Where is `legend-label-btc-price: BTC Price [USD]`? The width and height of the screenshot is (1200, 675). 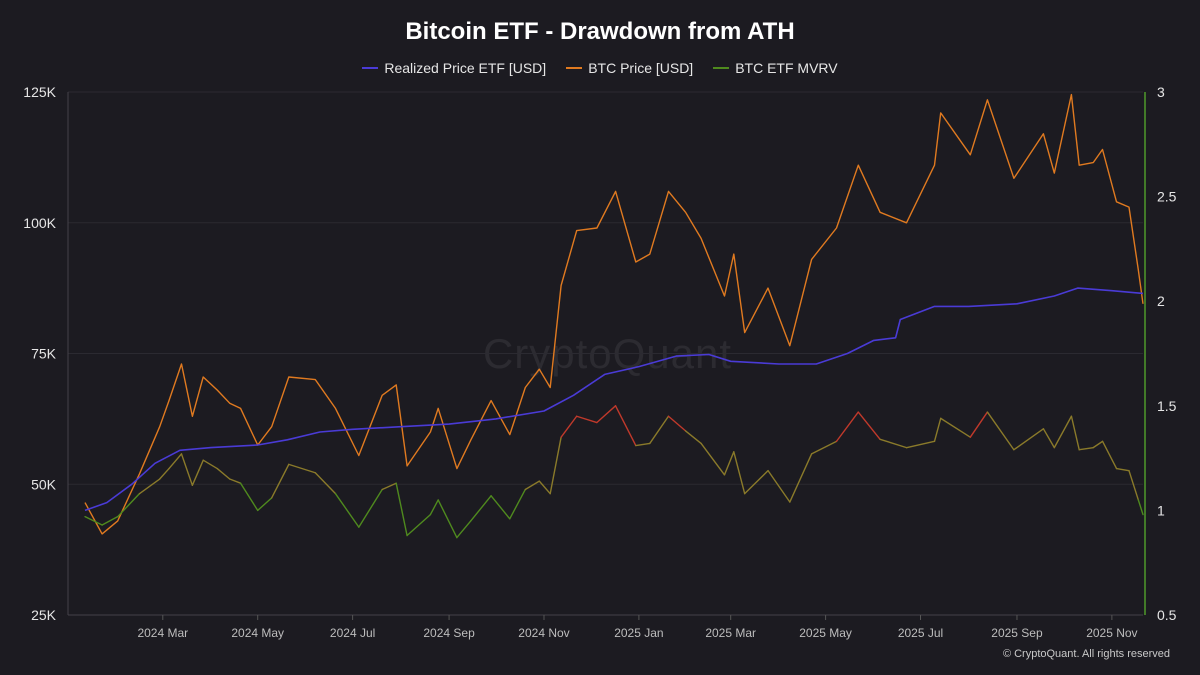
legend-label-btc-price: BTC Price [USD] is located at coordinates (641, 68).